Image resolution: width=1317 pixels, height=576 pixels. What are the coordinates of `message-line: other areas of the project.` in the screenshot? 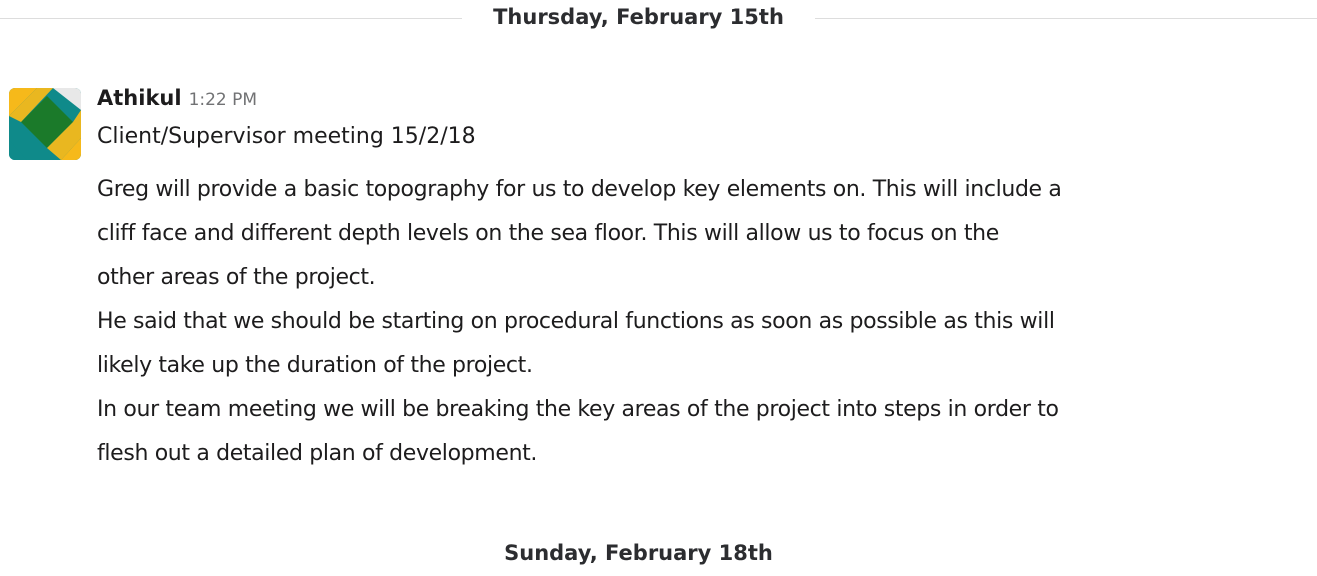 It's located at (236, 277).